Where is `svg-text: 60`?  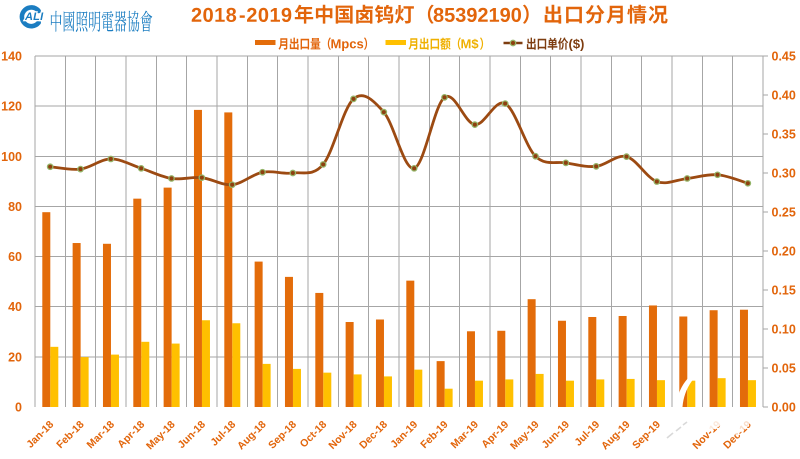 svg-text: 60 is located at coordinates (15, 257).